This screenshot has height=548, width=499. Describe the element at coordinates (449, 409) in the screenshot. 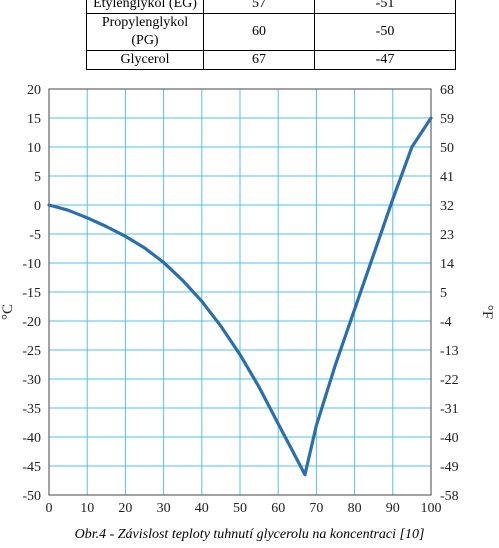

I see `y-right-tick-label: -31` at that location.